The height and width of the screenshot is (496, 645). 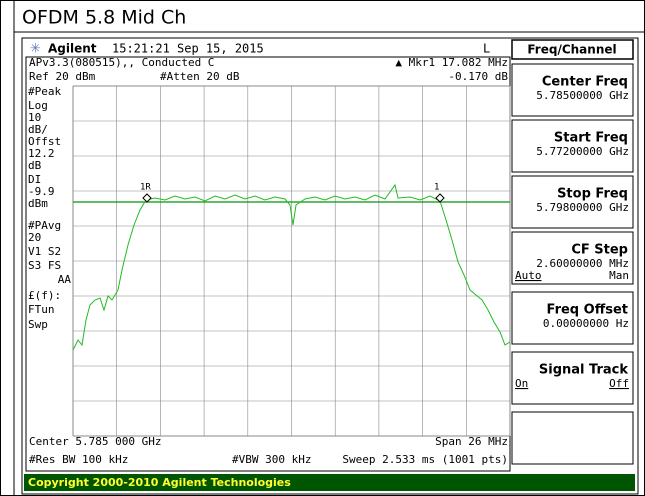 I want to click on side-label: FTun, so click(x=41, y=309).